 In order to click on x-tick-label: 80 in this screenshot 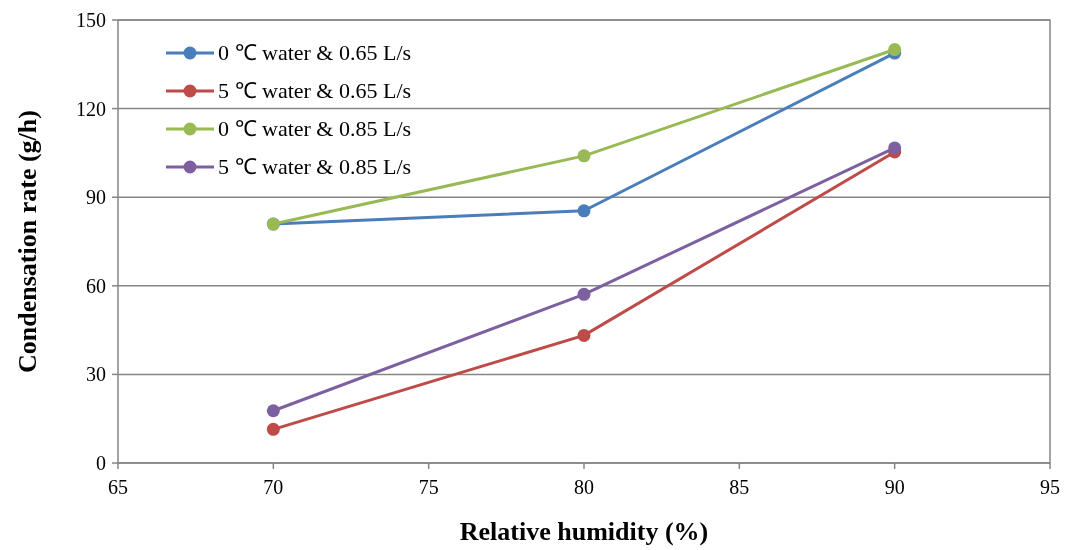, I will do `click(584, 487)`.